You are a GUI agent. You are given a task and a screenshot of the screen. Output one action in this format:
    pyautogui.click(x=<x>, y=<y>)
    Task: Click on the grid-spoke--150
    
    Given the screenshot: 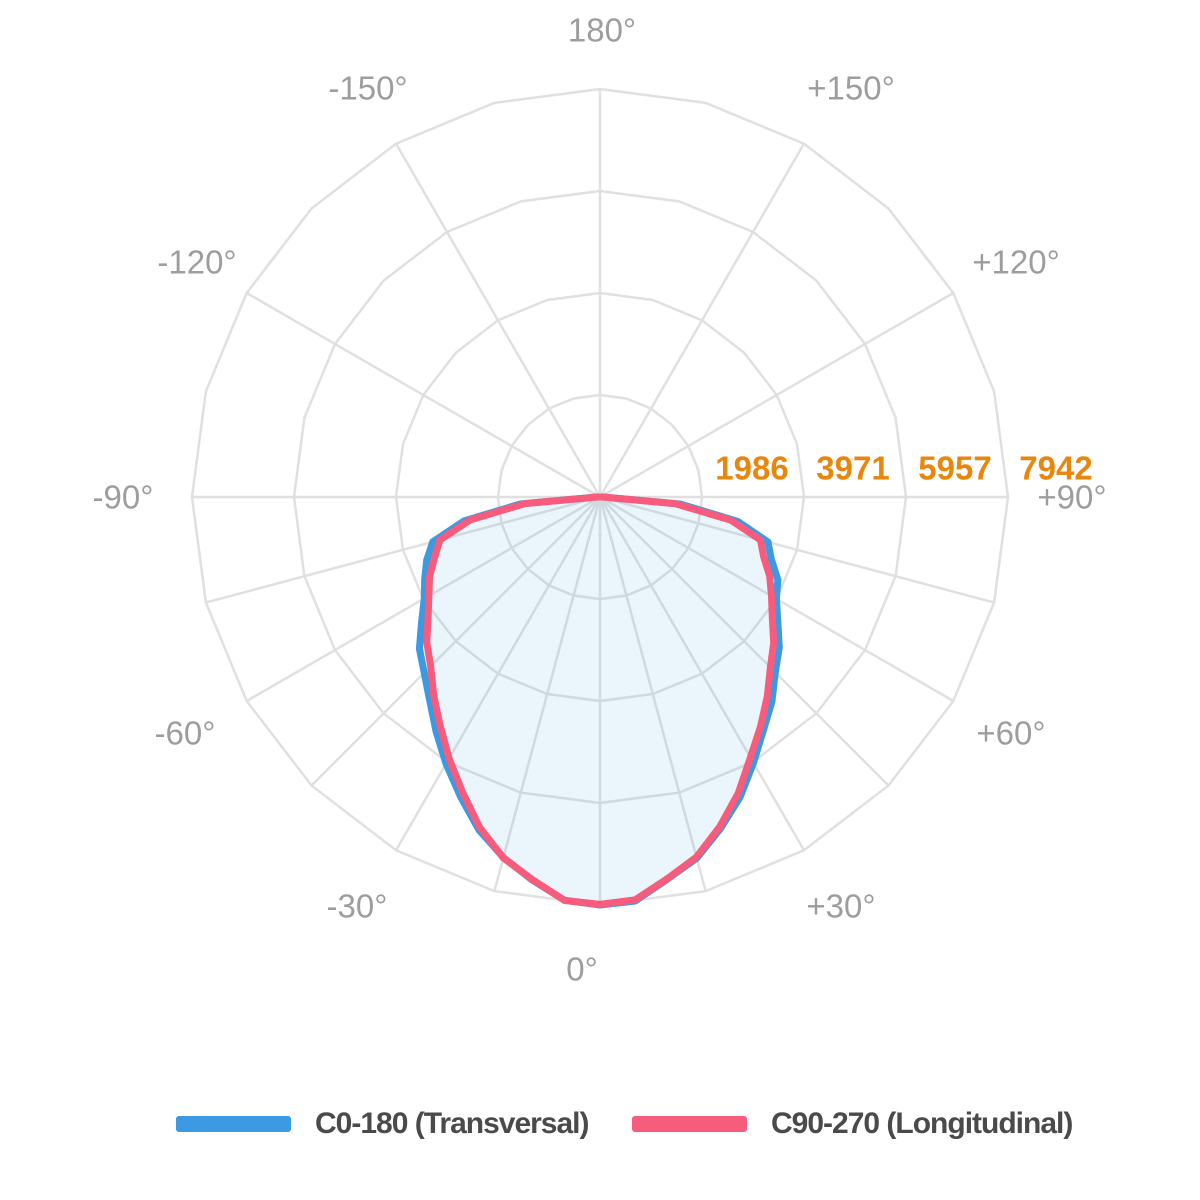 What is the action you would take?
    pyautogui.click(x=498, y=320)
    